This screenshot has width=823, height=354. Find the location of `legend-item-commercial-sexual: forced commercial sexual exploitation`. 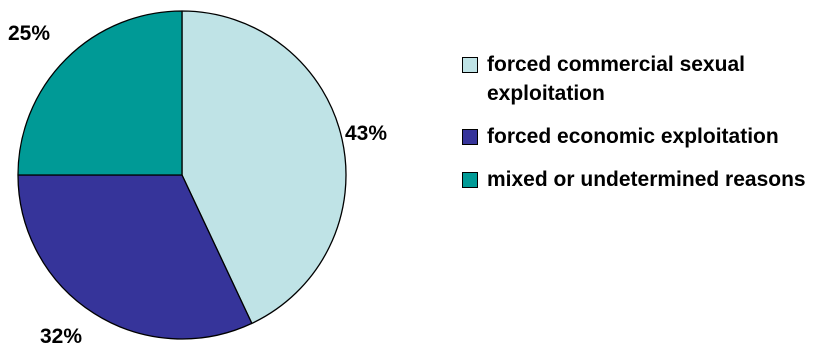

legend-item-commercial-sexual: forced commercial sexual exploitation is located at coordinates (642, 79).